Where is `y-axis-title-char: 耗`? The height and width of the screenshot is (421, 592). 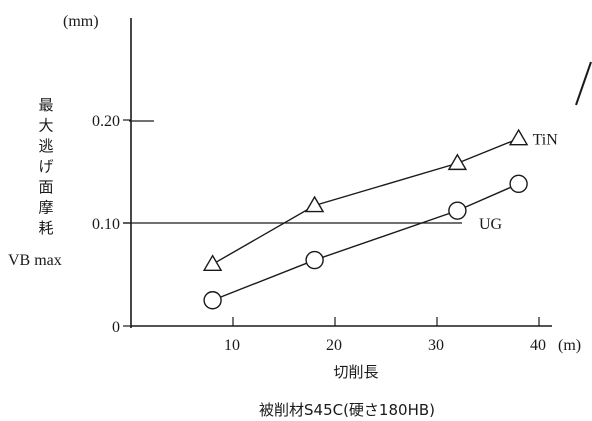
y-axis-title-char: 耗 is located at coordinates (45, 228).